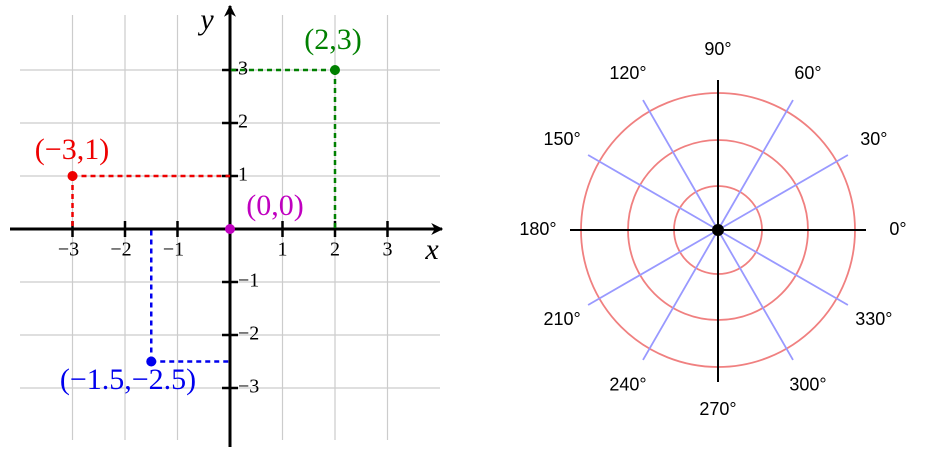 The height and width of the screenshot is (459, 950). Describe the element at coordinates (248, 334) in the screenshot. I see `y-tick-label: −2` at that location.